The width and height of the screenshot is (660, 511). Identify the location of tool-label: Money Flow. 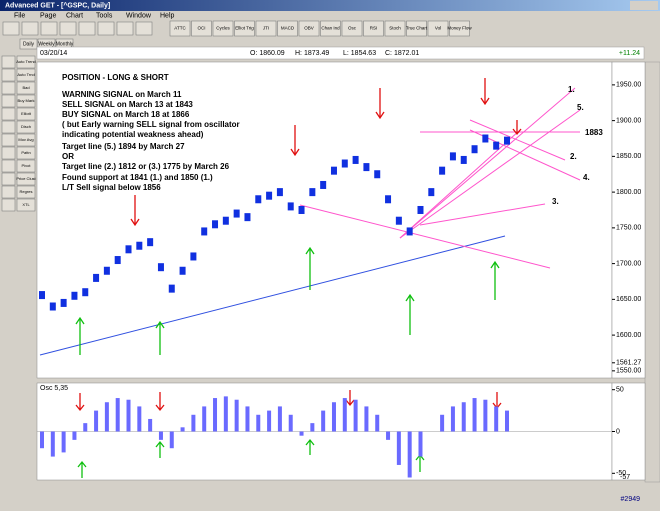
(459, 28).